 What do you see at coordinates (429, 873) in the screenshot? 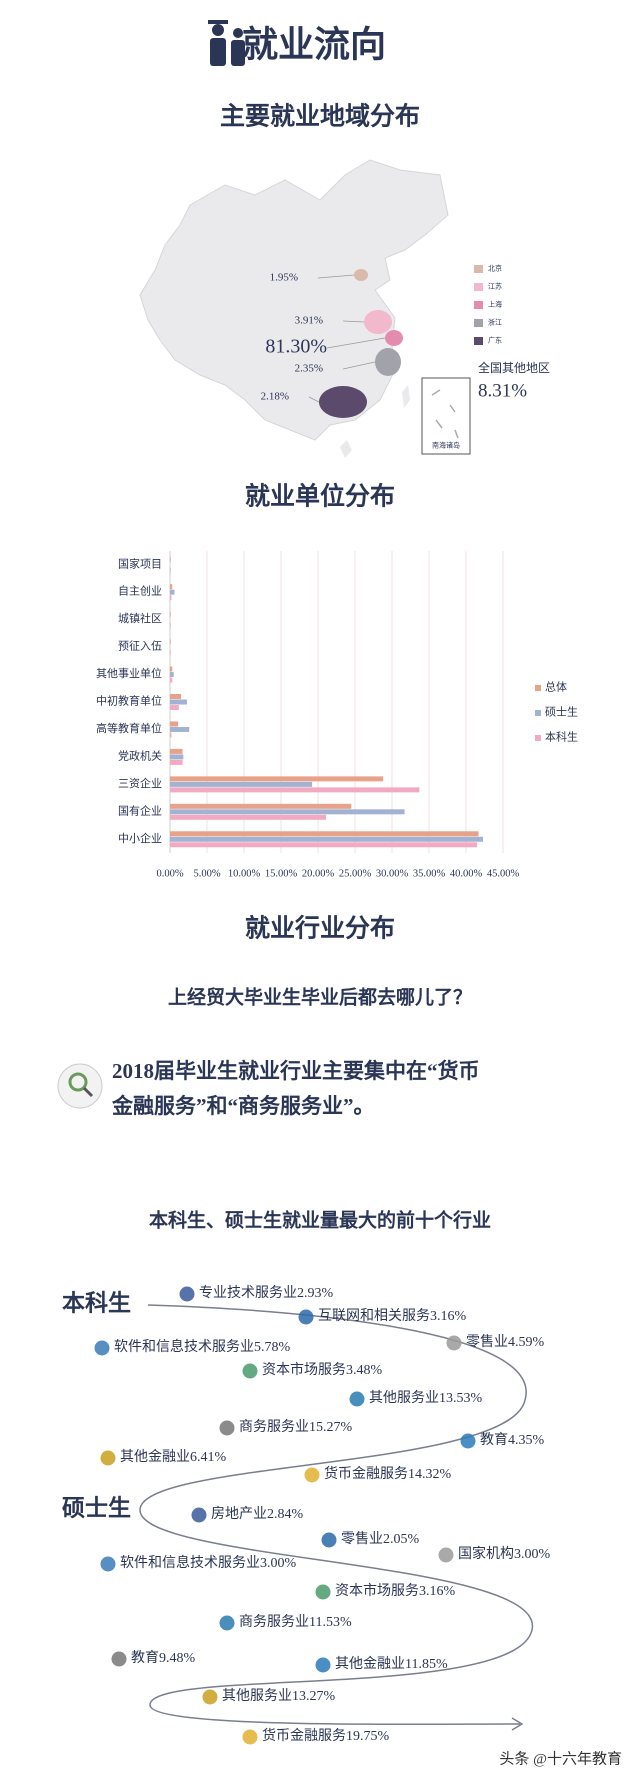
I see `x-tick-label: 35.00%` at bounding box center [429, 873].